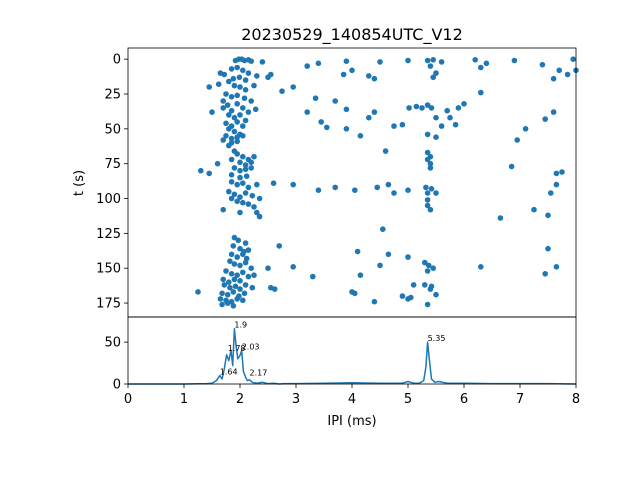 The width and height of the screenshot is (640, 480). What do you see at coordinates (240, 399) in the screenshot?
I see `x-tick-label: 2` at bounding box center [240, 399].